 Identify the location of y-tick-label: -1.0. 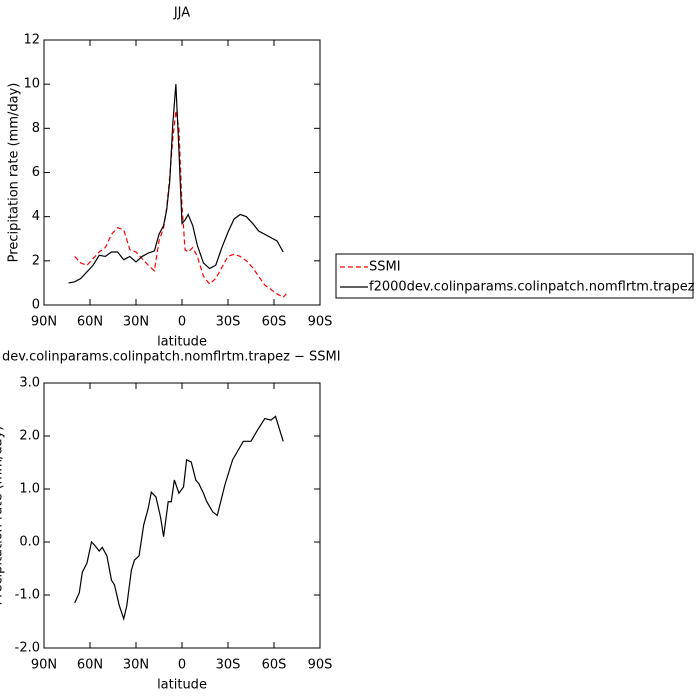
(27, 595).